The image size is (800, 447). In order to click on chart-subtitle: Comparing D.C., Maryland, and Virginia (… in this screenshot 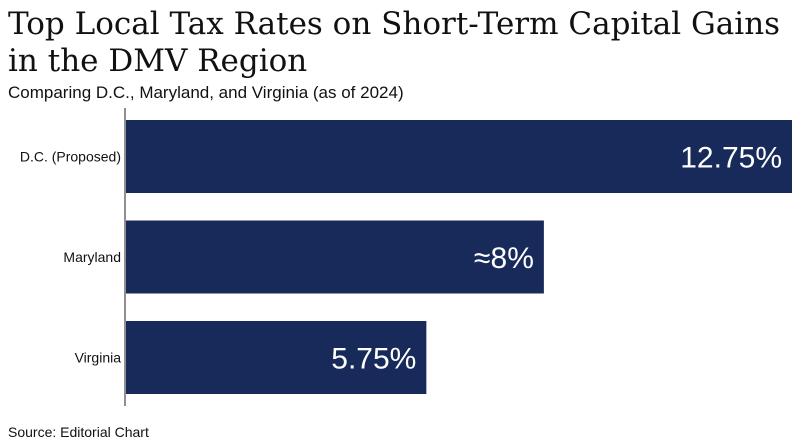, I will do `click(206, 92)`.